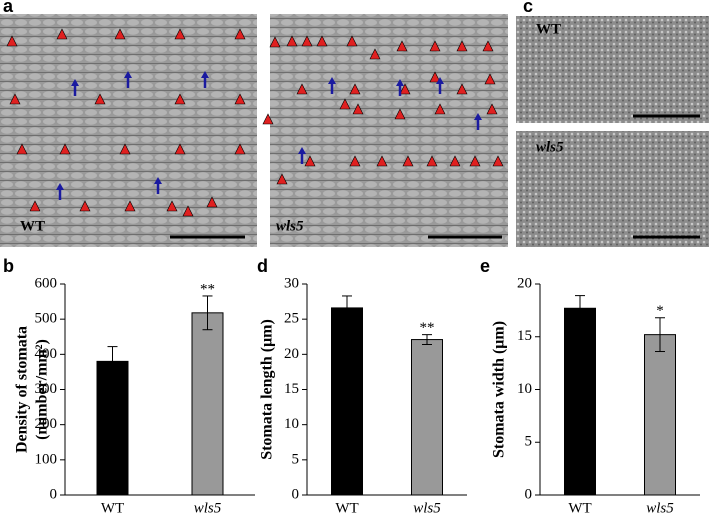  What do you see at coordinates (46, 354) in the screenshot?
I see `y-tick-label: 400` at bounding box center [46, 354].